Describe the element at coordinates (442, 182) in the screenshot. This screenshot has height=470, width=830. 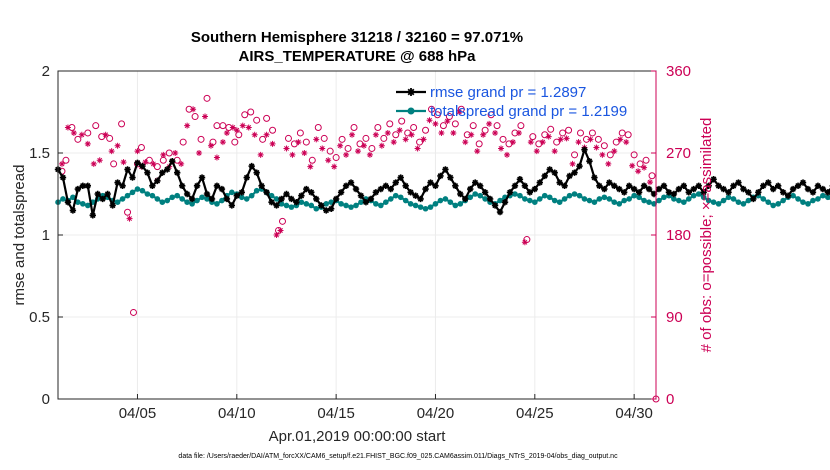
I see `series-rmse` at that location.